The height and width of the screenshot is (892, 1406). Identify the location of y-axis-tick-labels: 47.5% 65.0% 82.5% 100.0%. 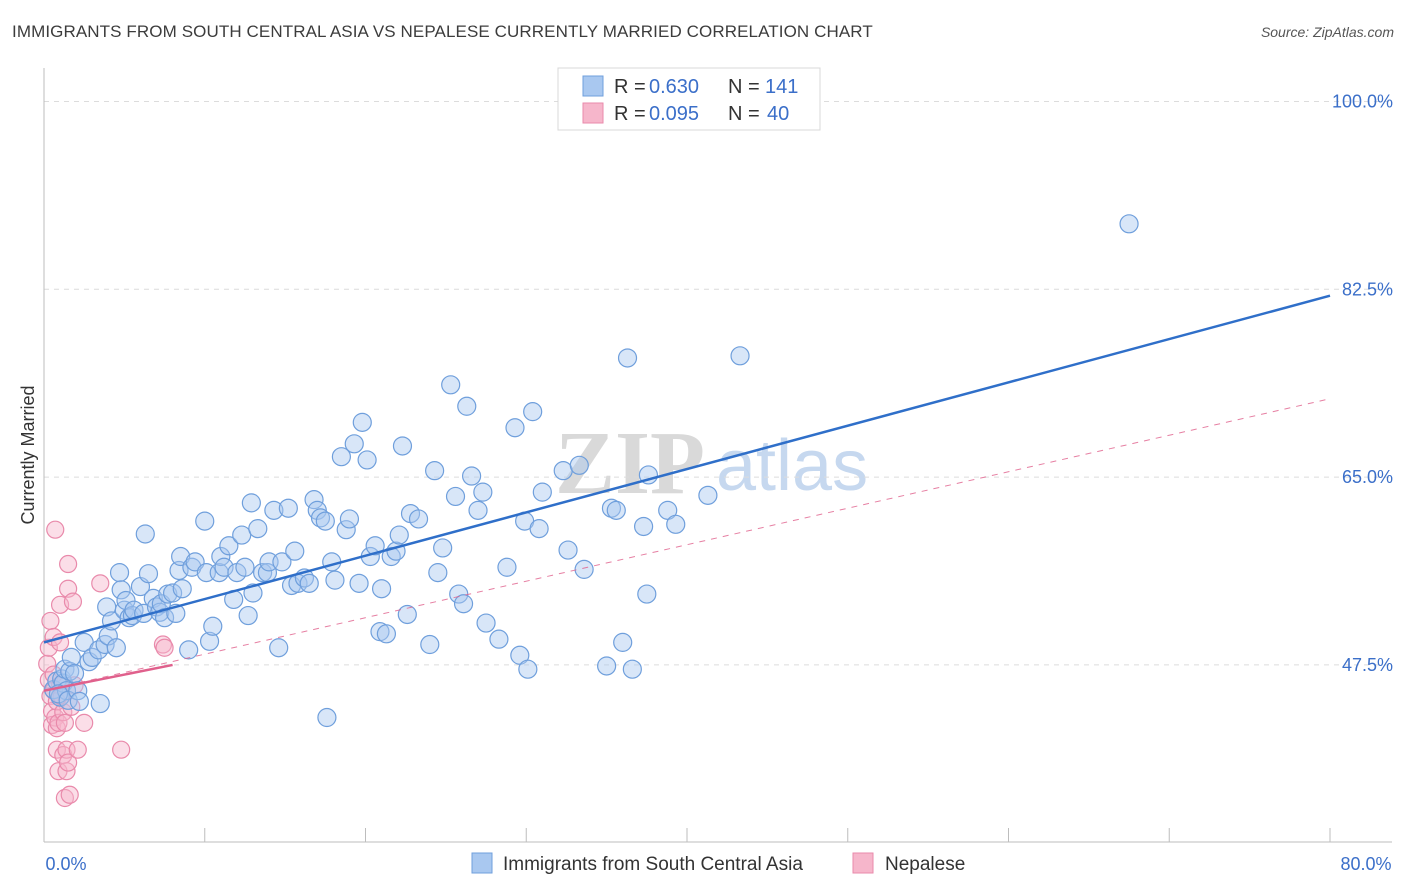
(1362, 382).